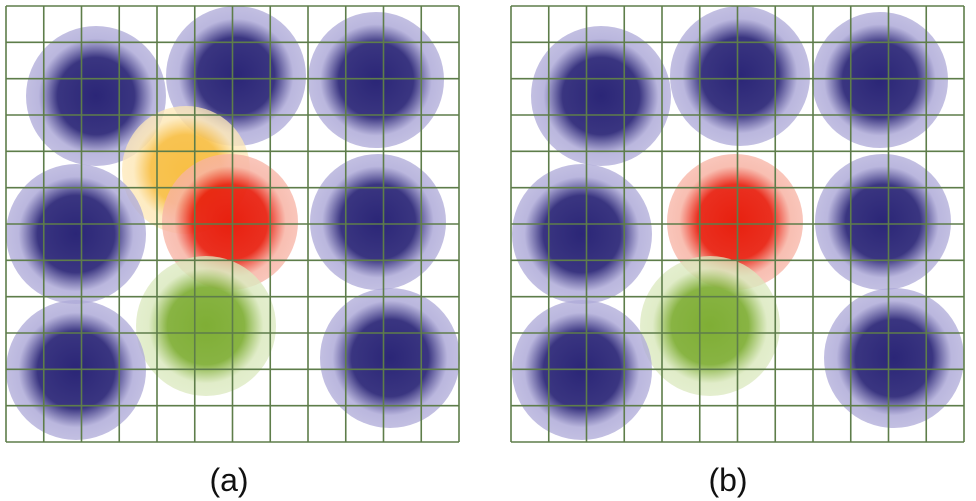  Describe the element at coordinates (228, 480) in the screenshot. I see `panel-a-label: (a)` at that location.